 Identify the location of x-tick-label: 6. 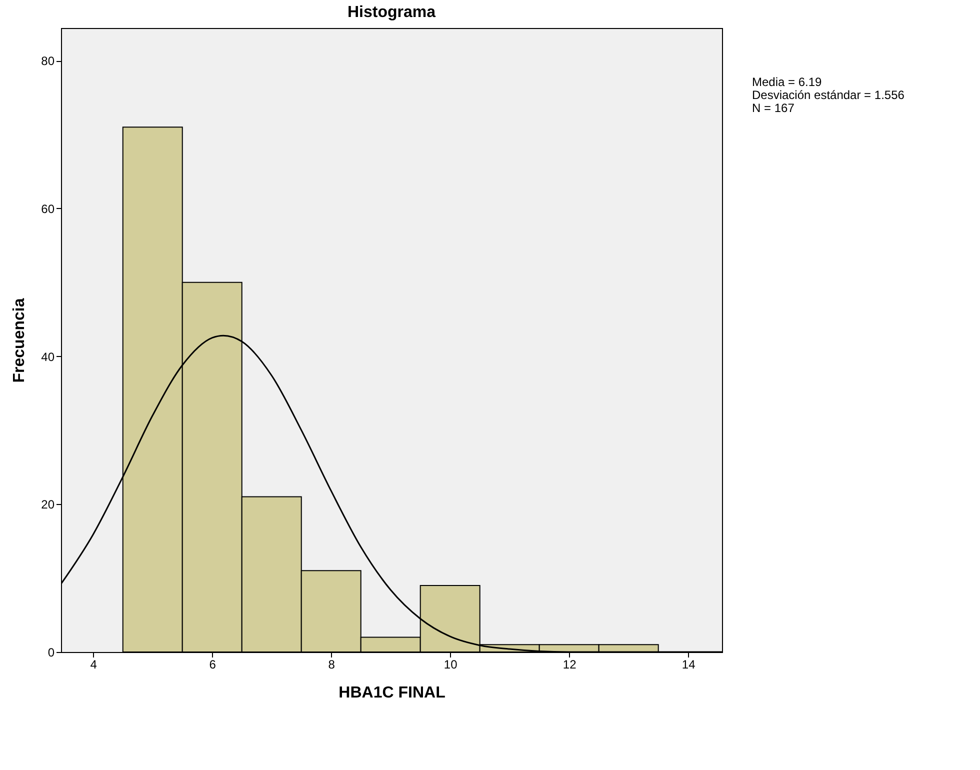
(212, 665).